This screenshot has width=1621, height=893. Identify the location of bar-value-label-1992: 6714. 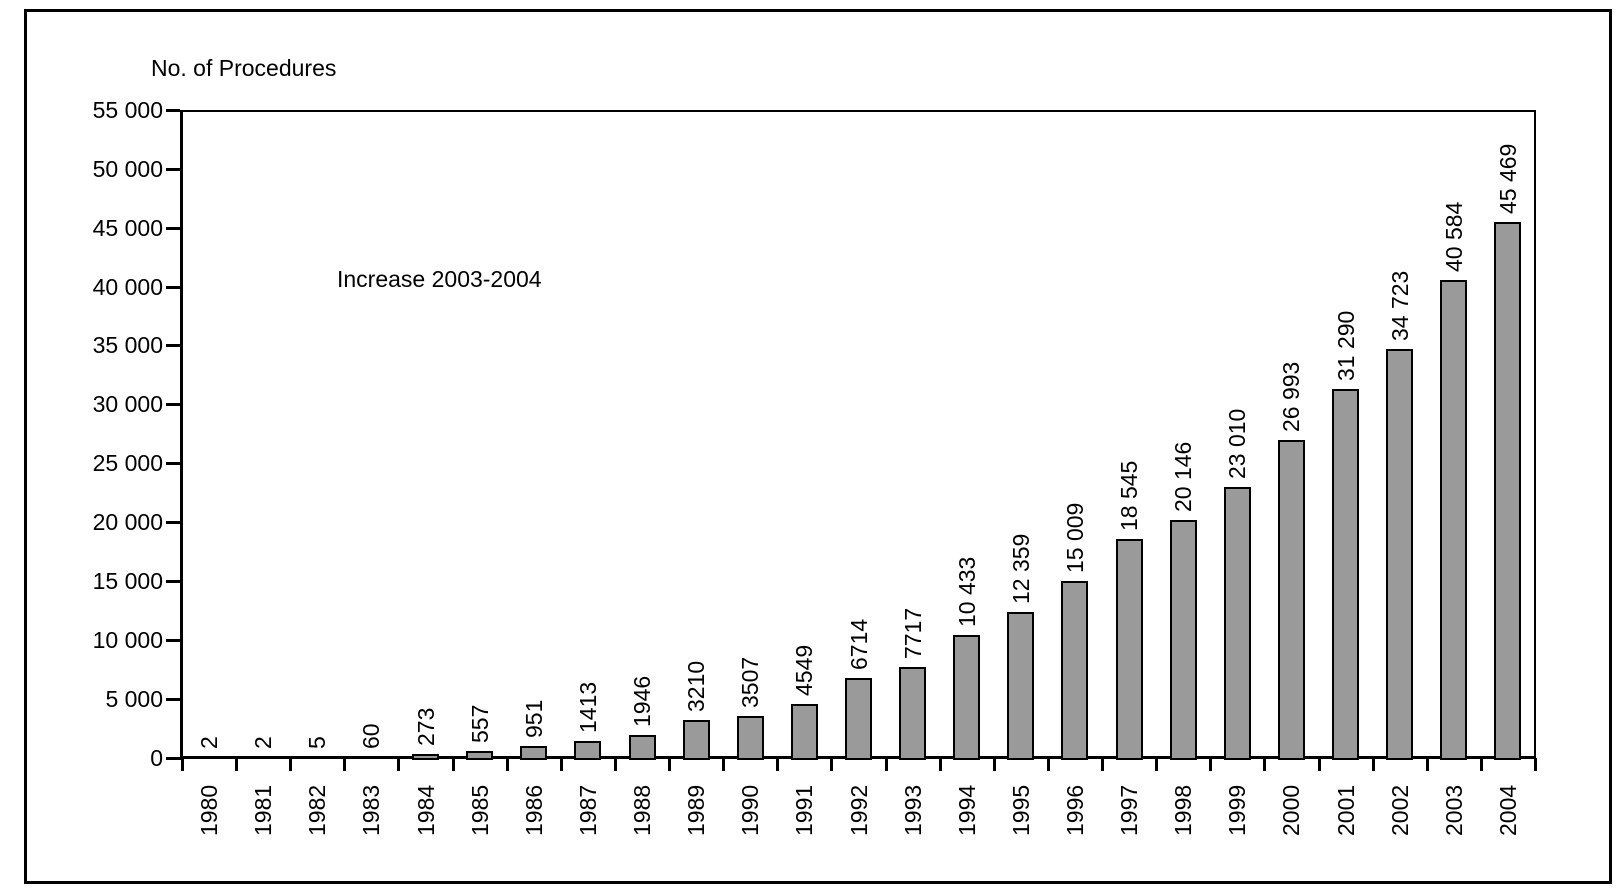
(859, 644).